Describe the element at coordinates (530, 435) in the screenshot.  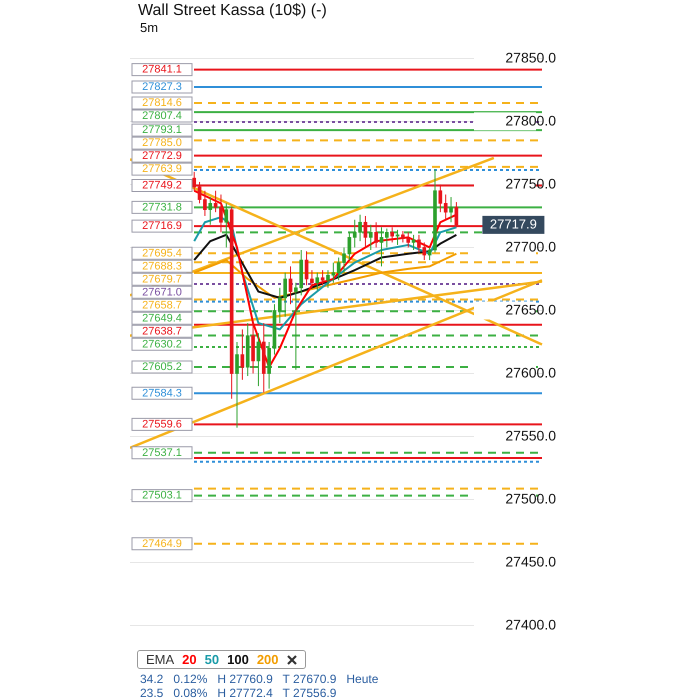
I see `y-tick-label: 27550.0` at that location.